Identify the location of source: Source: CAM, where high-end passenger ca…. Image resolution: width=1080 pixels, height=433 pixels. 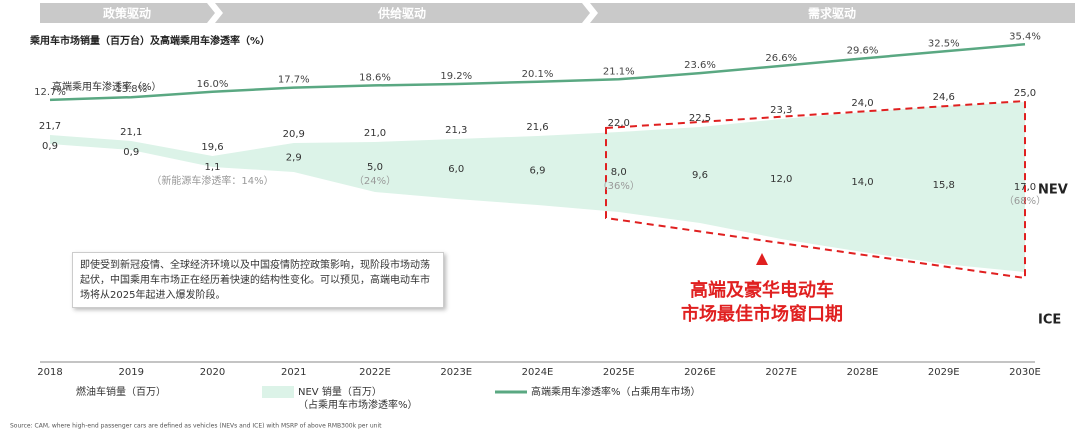
(196, 426).